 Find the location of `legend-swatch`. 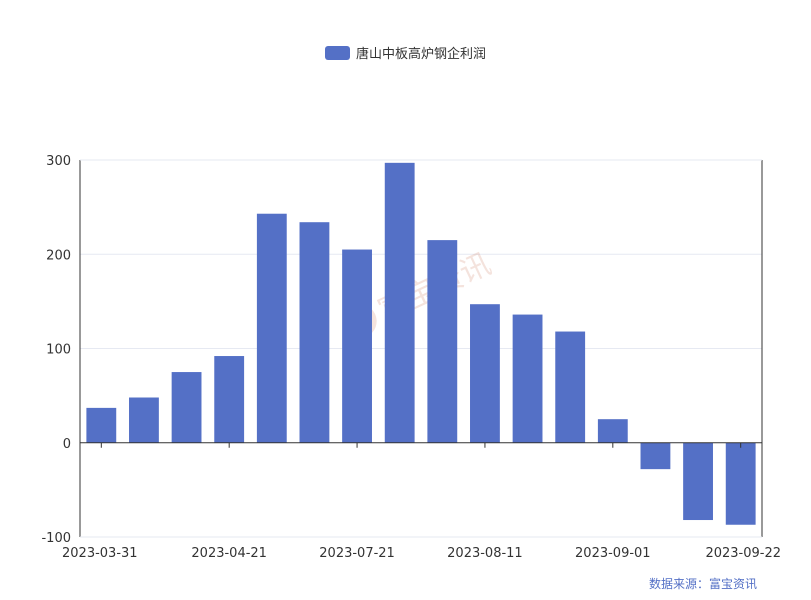

legend-swatch is located at coordinates (337, 52).